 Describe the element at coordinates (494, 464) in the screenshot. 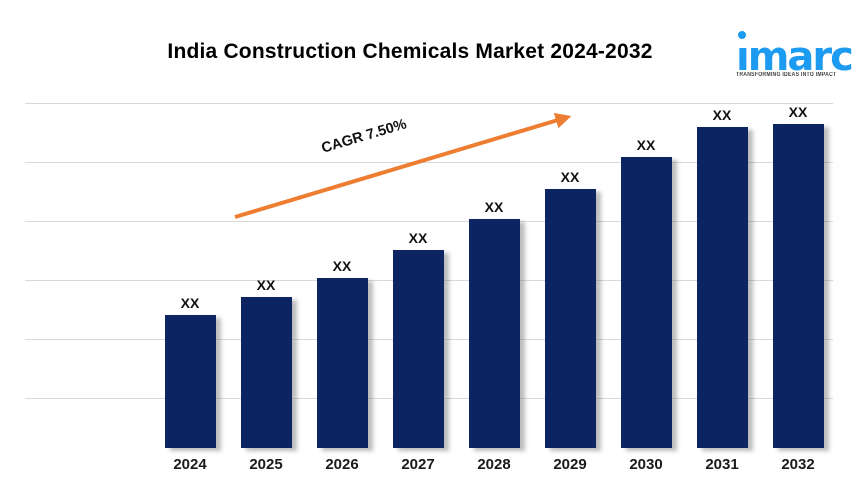

I see `bar-year-label: 2028` at that location.